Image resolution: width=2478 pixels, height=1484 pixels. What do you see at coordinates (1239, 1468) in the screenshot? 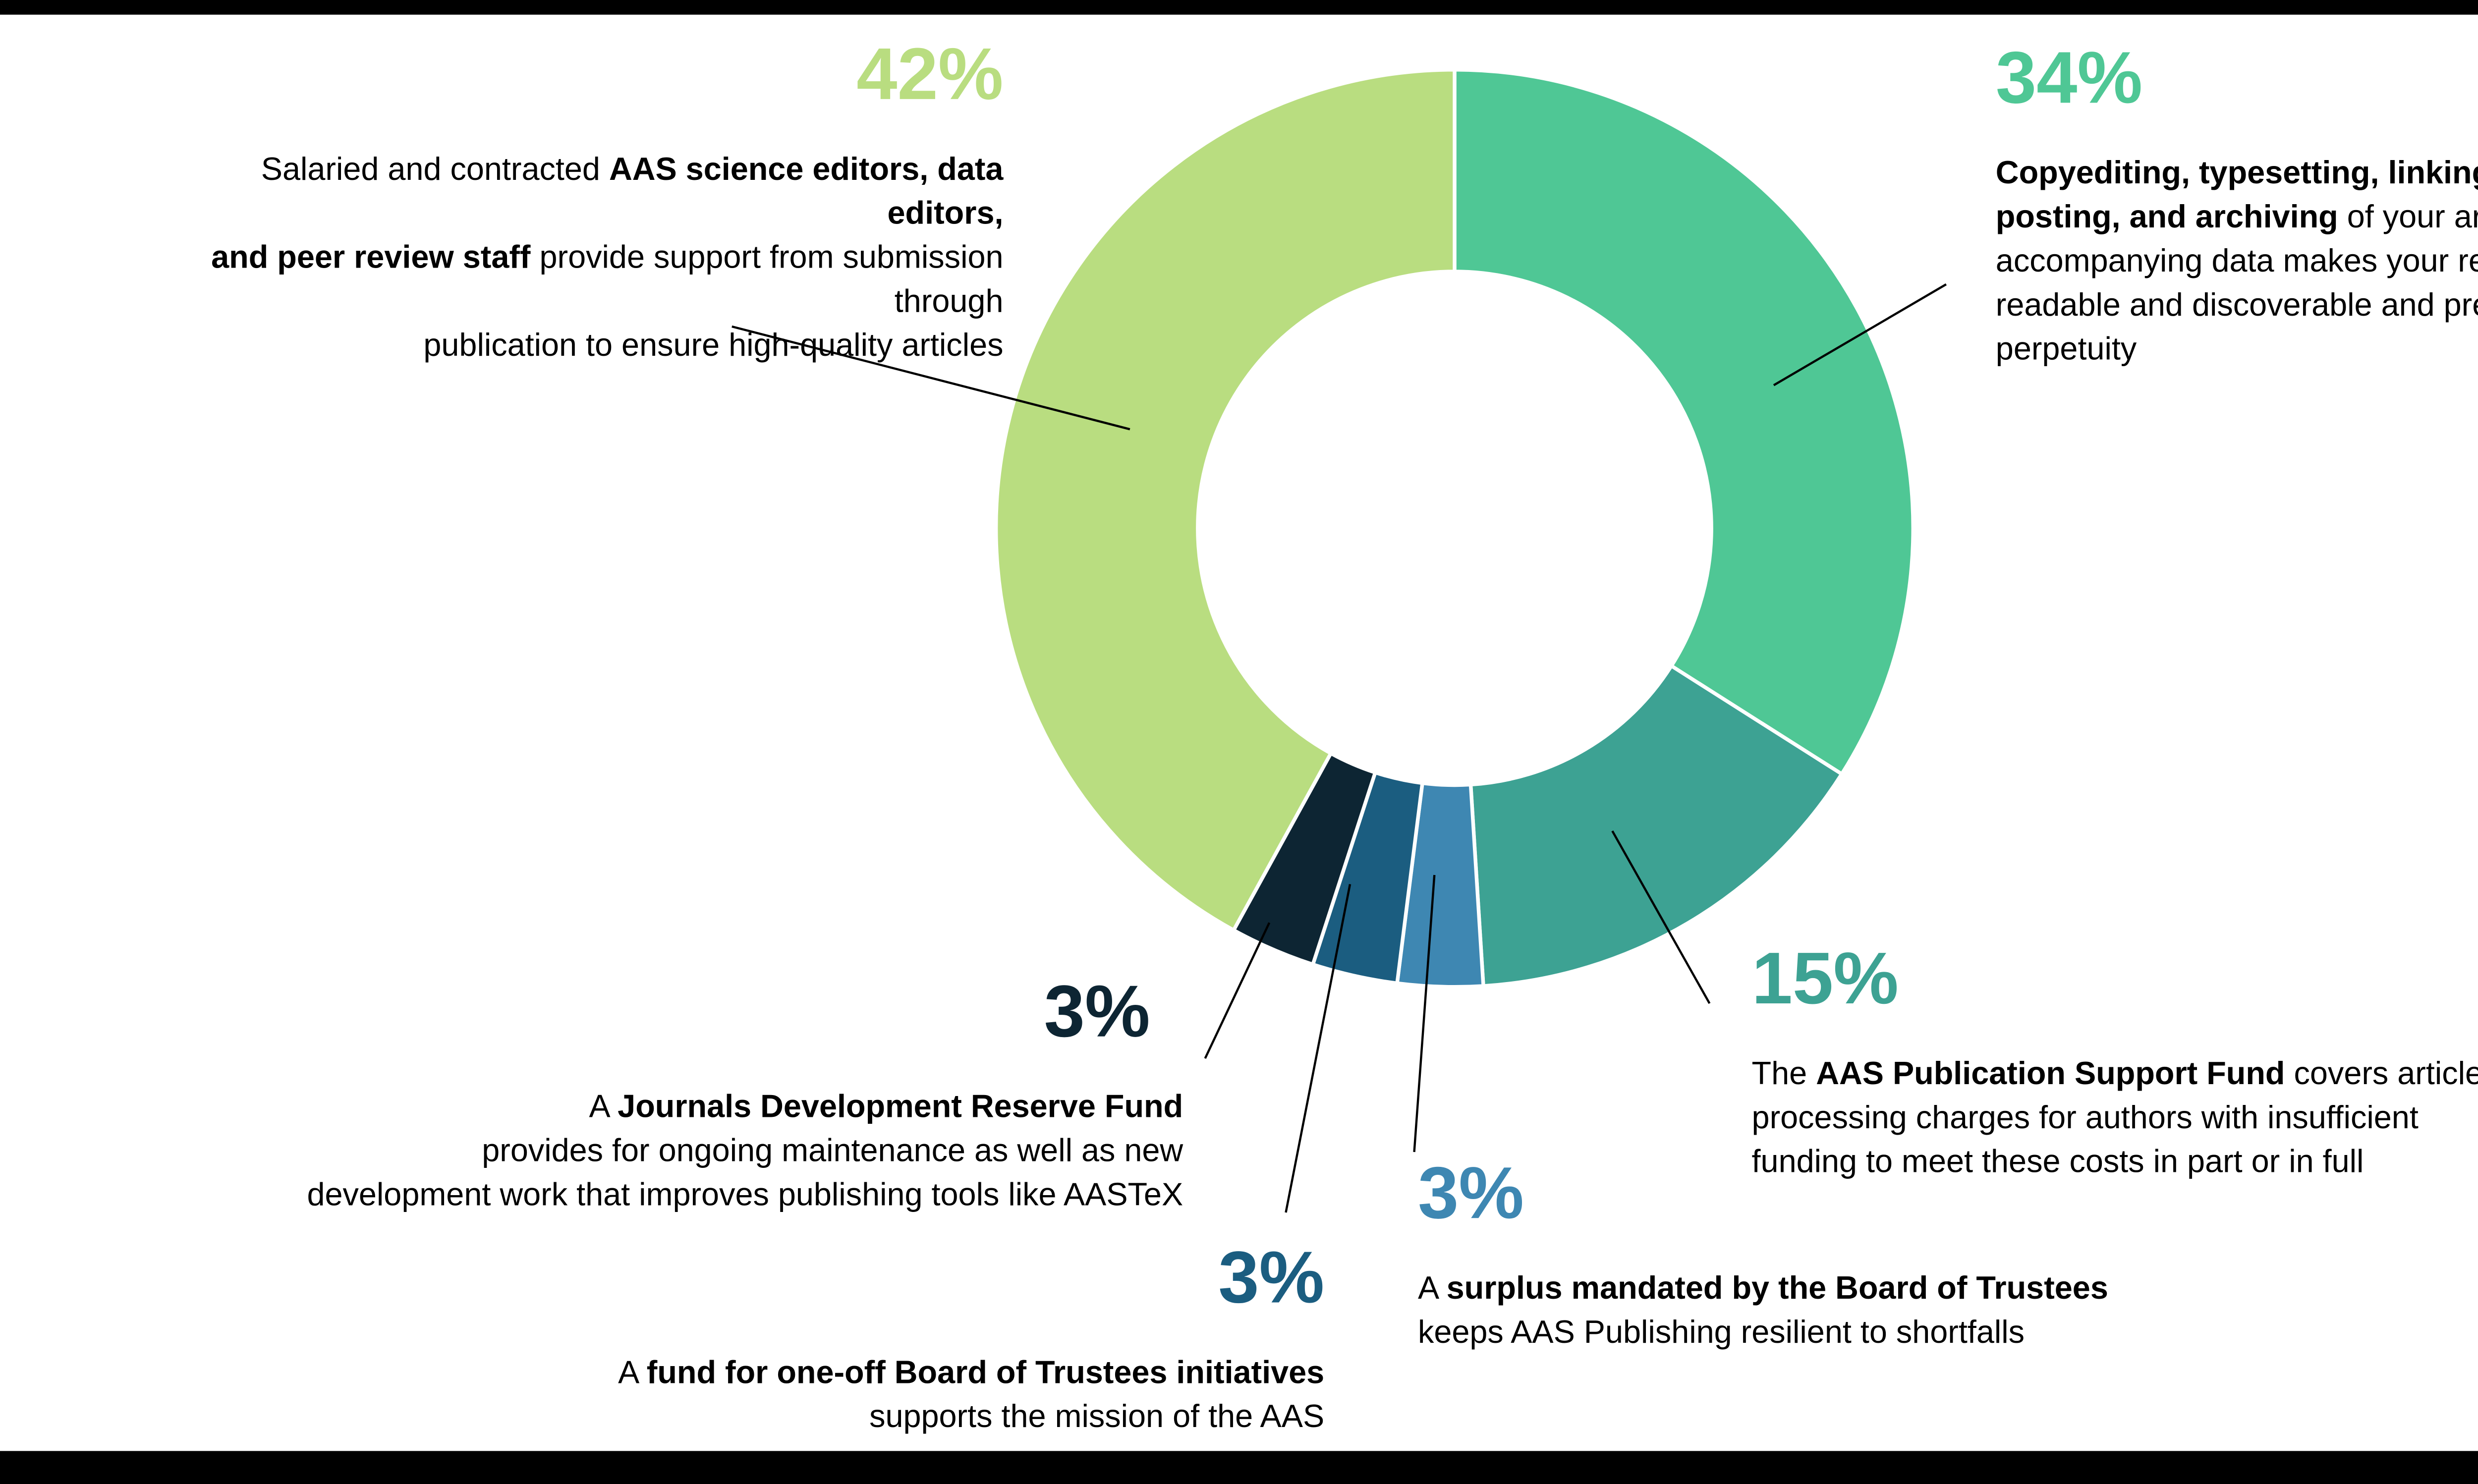
I see `bottom-black-bar` at bounding box center [1239, 1468].